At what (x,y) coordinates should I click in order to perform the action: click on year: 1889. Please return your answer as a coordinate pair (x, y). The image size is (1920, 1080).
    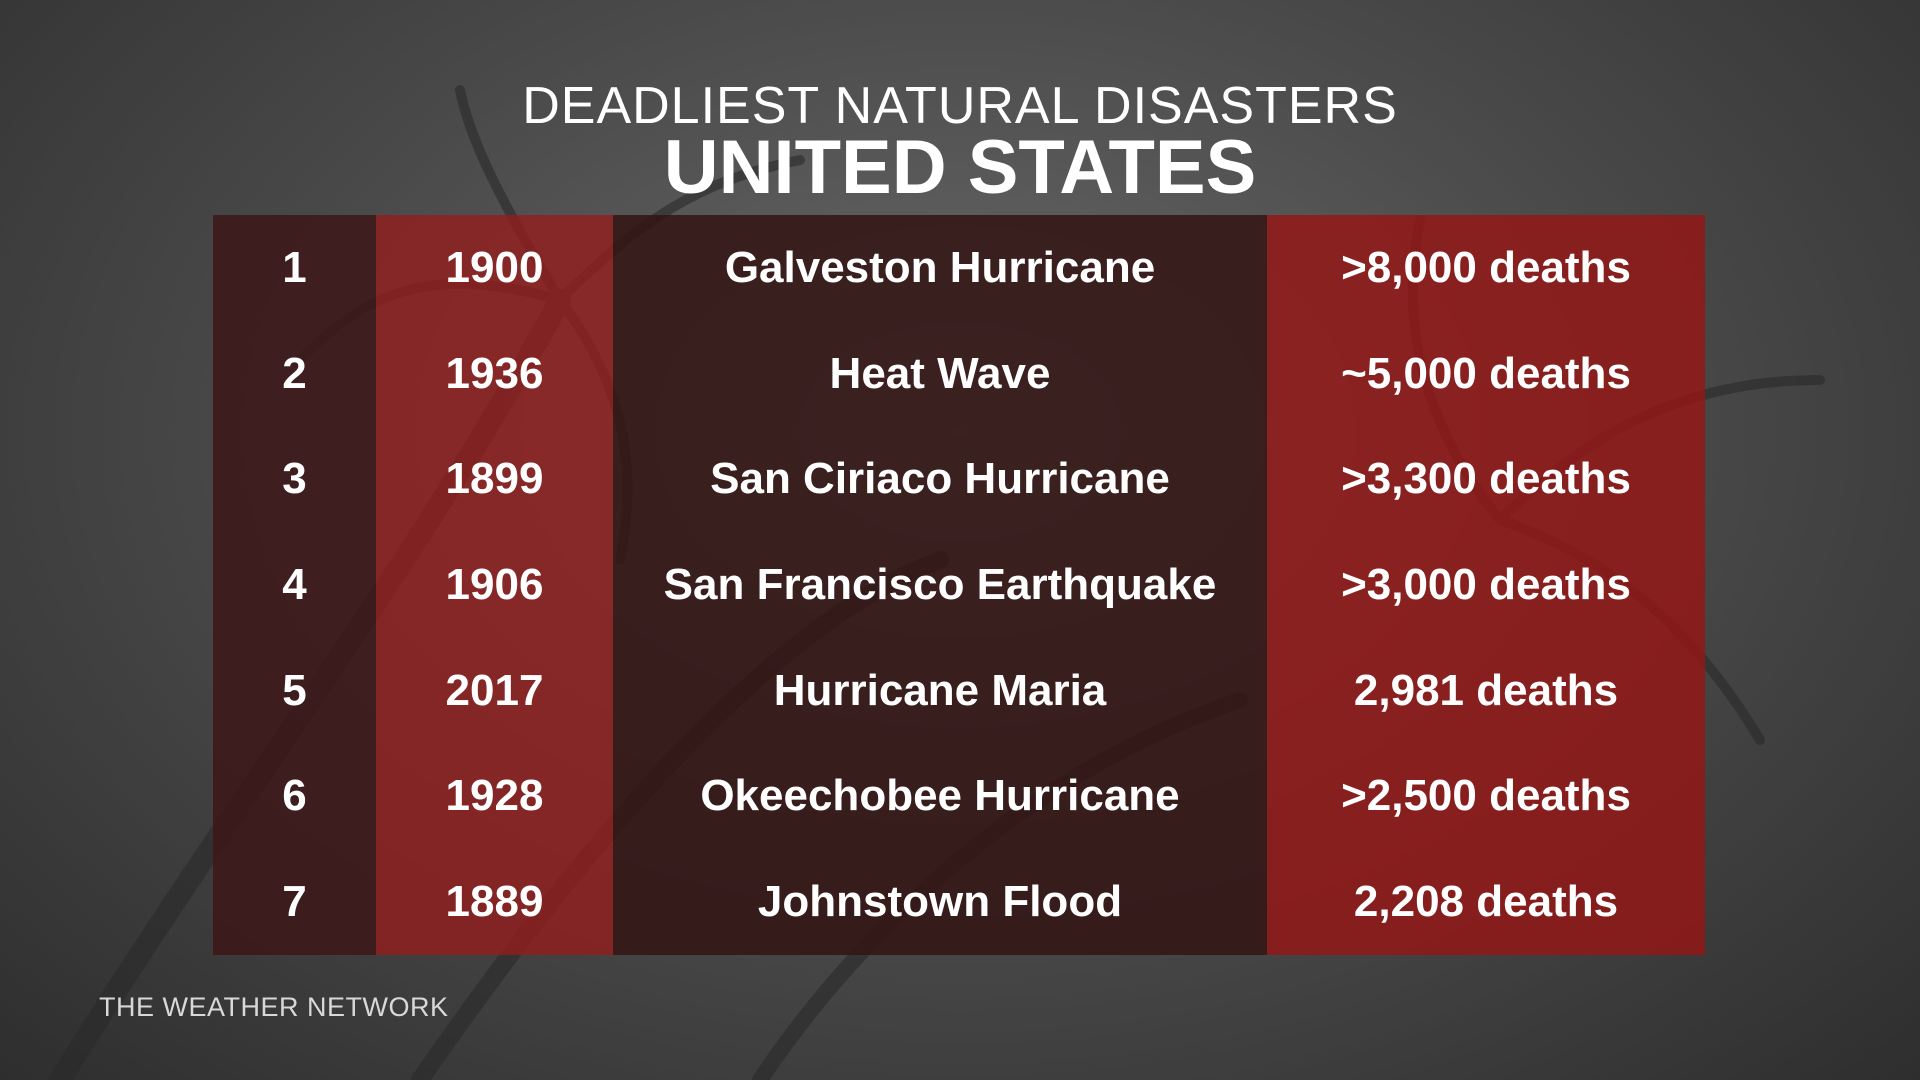
    Looking at the image, I should click on (494, 902).